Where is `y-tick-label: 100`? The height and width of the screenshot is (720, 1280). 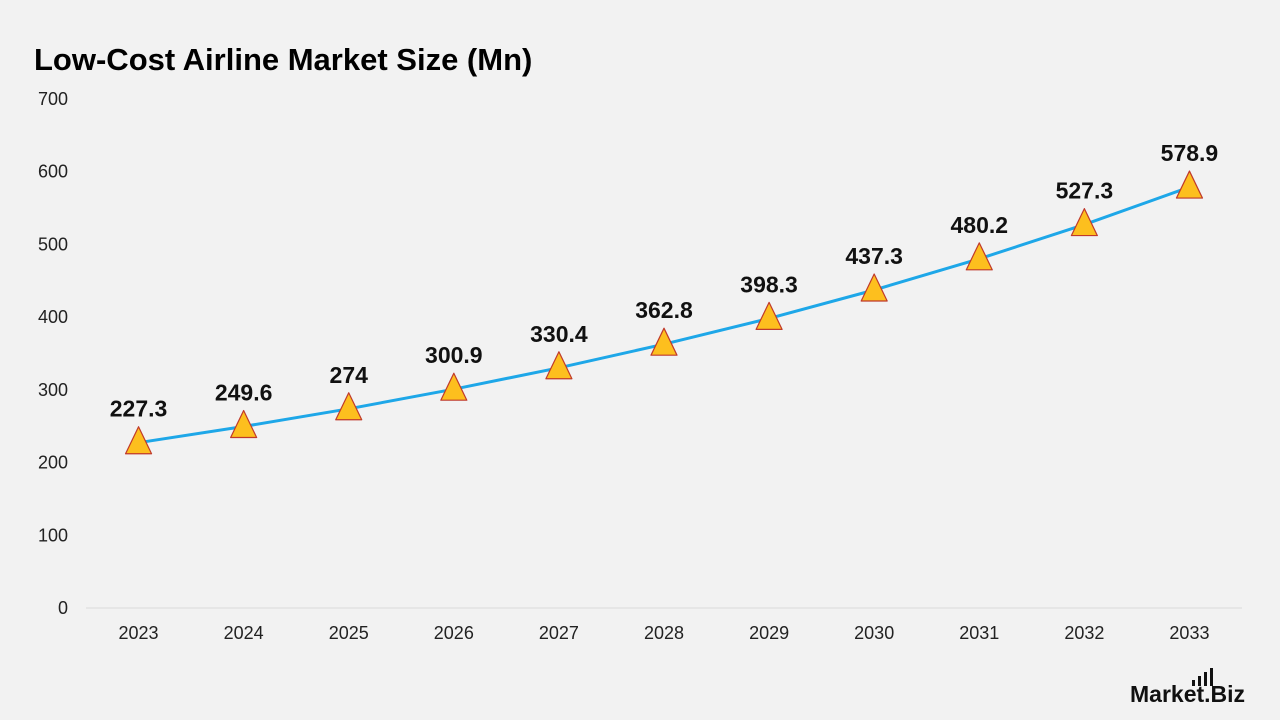
y-tick-label: 100 is located at coordinates (53, 535).